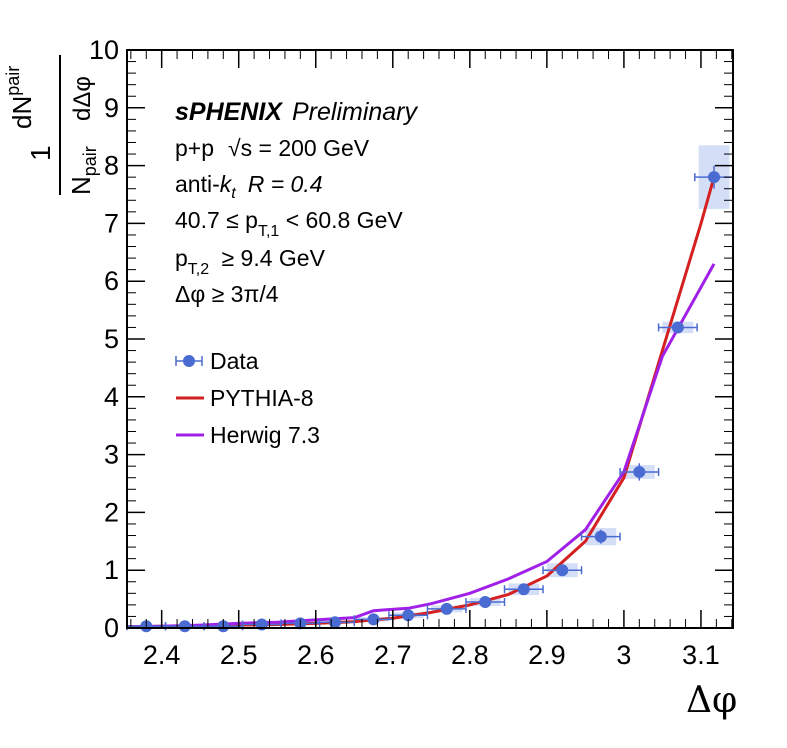  Describe the element at coordinates (262, 398) in the screenshot. I see `legend-label-pythia: PYTHIA-8` at that location.